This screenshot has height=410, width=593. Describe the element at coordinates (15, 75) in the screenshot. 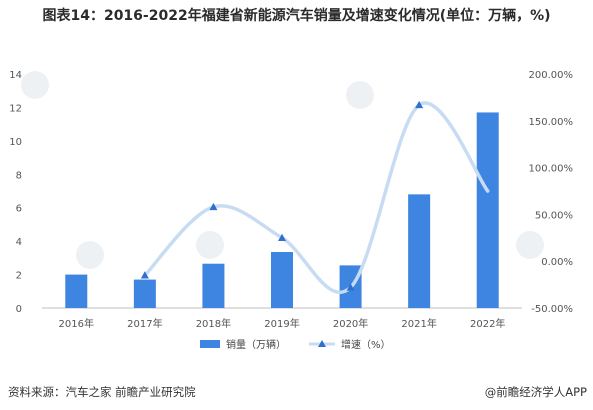

I see `y-left-tick-label: 14` at that location.